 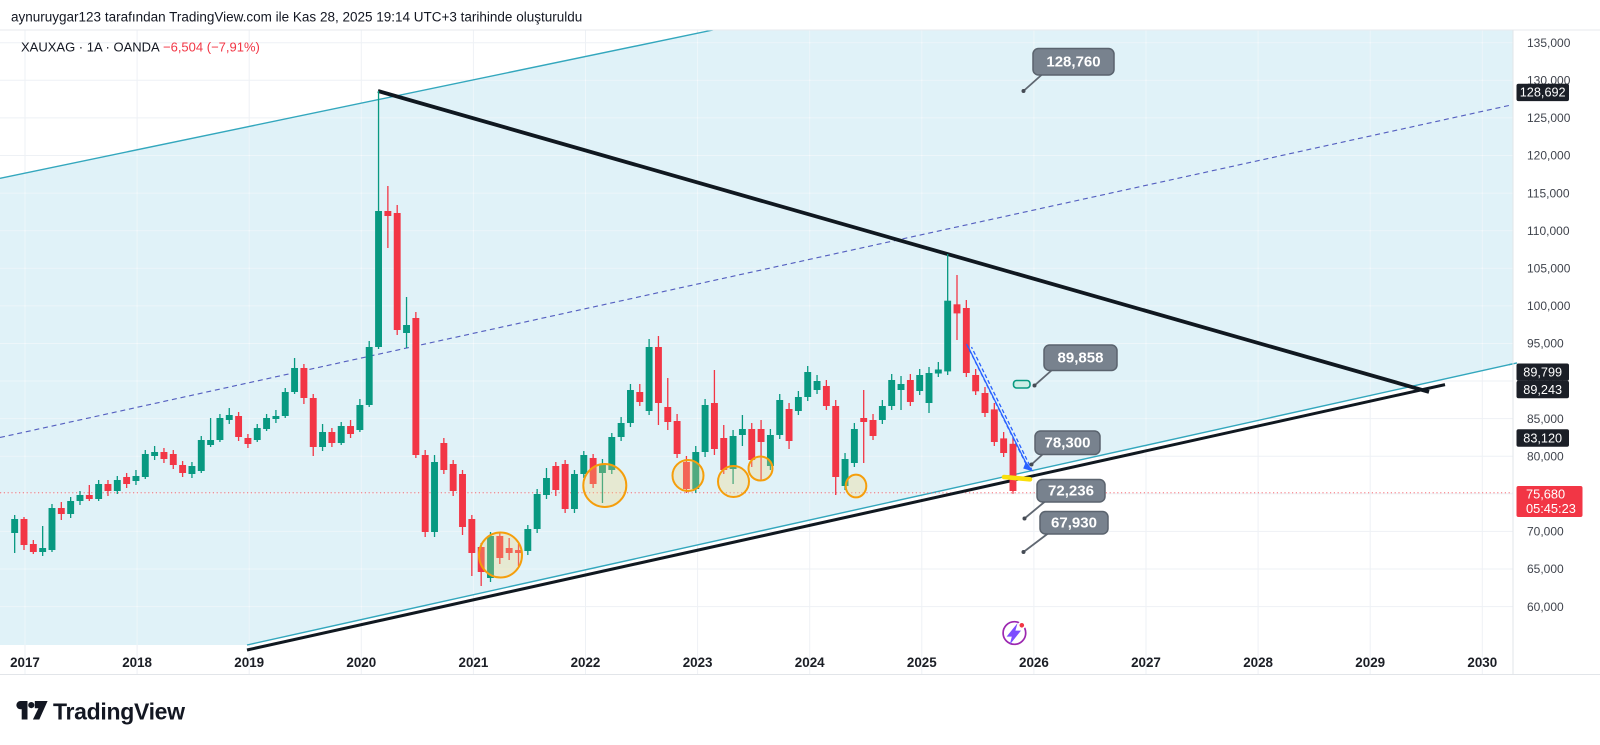 I want to click on svg-text: 85,000, so click(x=1545, y=419).